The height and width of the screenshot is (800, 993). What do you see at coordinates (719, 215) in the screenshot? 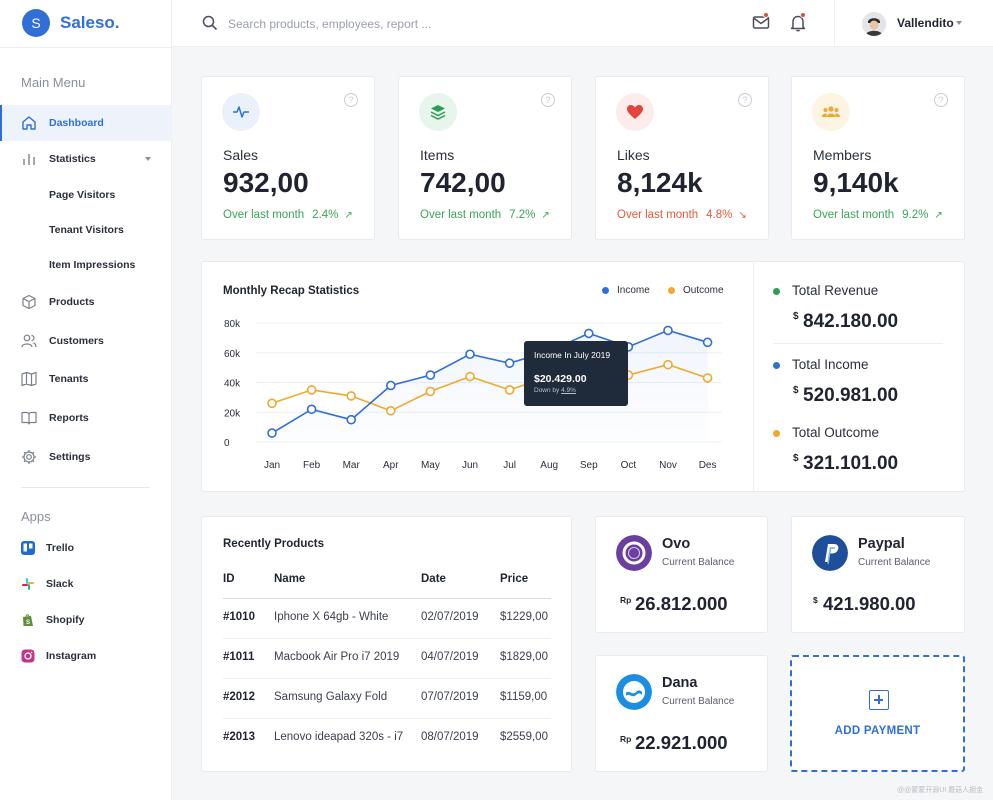
I see `stat-percent: 4.8%` at bounding box center [719, 215].